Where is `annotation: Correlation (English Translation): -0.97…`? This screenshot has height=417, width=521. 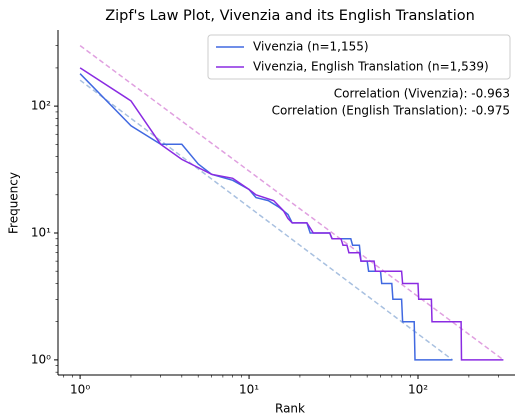
annotation: Correlation (English Translation): -0.97… is located at coordinates (391, 111).